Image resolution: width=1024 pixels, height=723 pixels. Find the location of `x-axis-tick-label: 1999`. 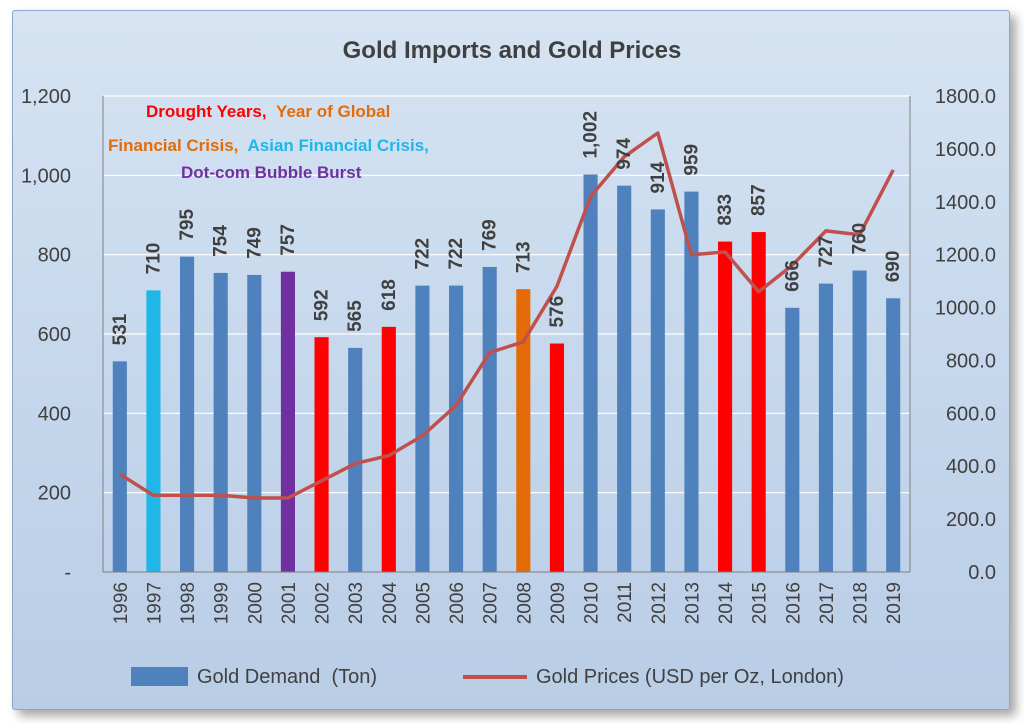

x-axis-tick-label: 1999 is located at coordinates (222, 603).